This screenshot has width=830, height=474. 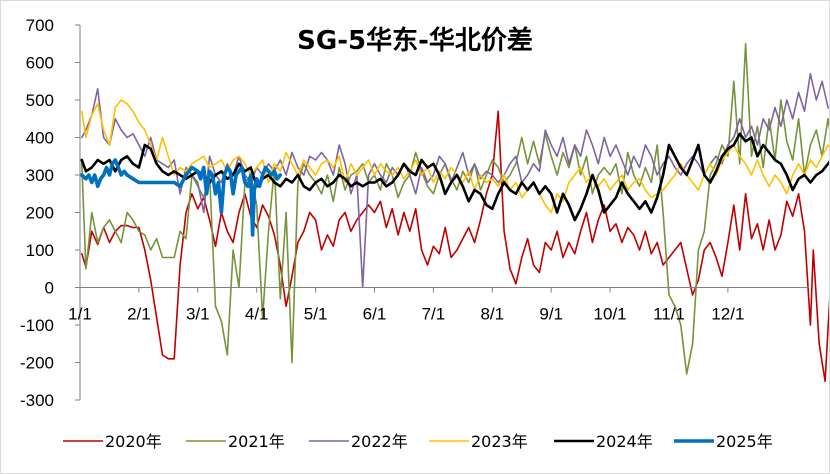 I want to click on x-tick-label: 8/1, so click(x=492, y=314).